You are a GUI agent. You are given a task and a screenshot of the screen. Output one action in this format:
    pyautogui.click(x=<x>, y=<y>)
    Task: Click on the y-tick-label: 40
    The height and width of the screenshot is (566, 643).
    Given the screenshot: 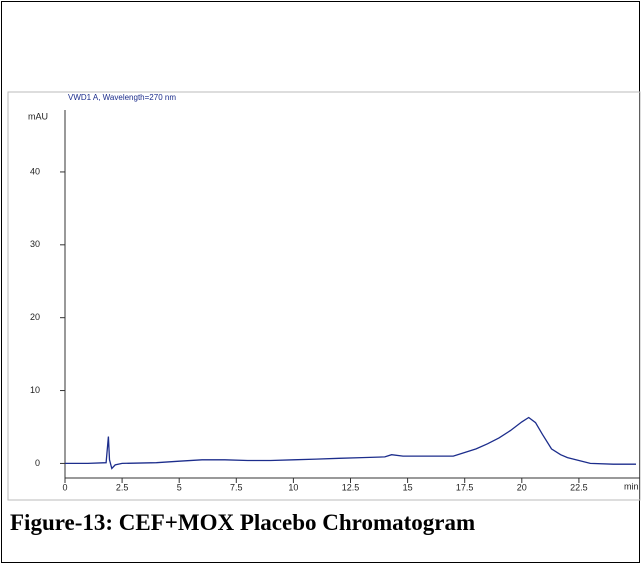 What is the action you would take?
    pyautogui.click(x=35, y=171)
    